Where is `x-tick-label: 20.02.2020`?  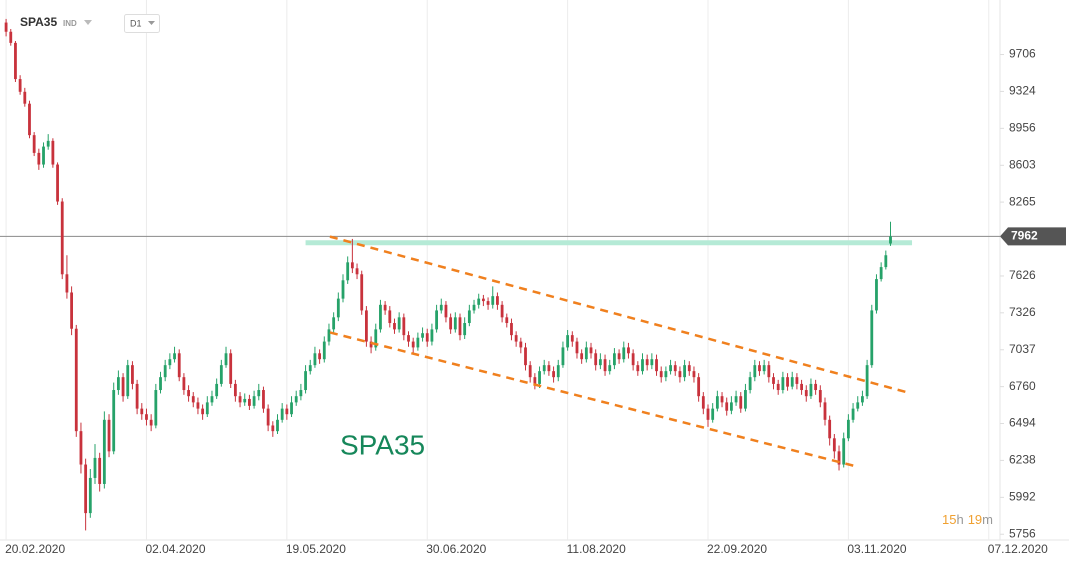 x-tick-label: 20.02.2020 is located at coordinates (35, 549).